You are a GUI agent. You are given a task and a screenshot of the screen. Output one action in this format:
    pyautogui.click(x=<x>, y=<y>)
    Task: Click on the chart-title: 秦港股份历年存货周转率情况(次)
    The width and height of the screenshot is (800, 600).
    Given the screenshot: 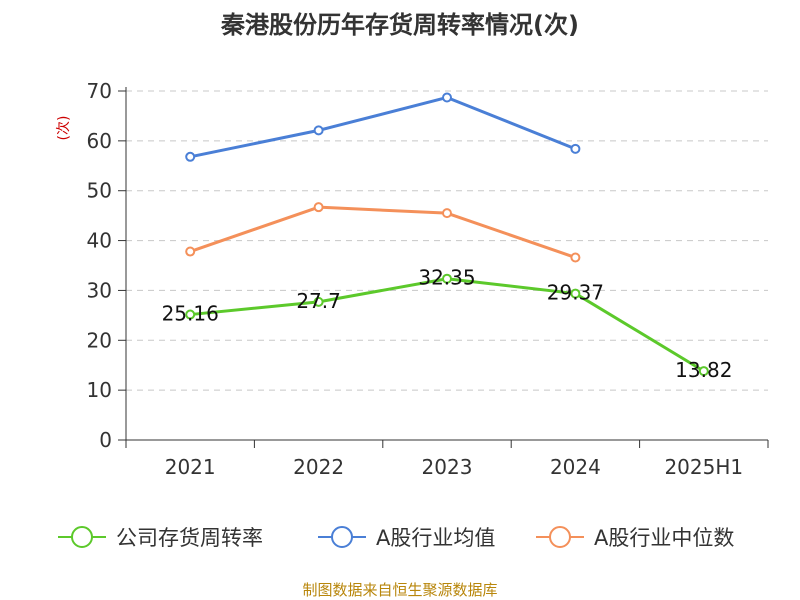 What is the action you would take?
    pyautogui.click(x=399, y=25)
    